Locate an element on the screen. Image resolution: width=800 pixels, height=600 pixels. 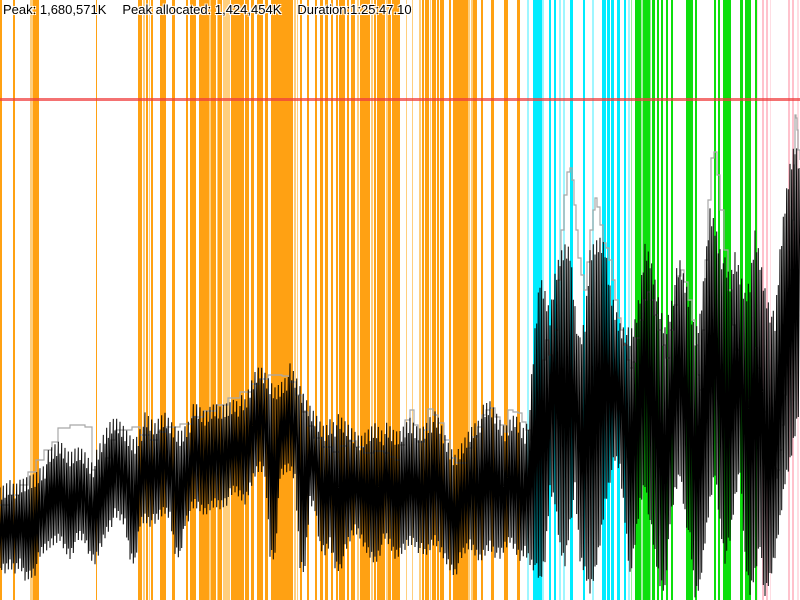
peak-stat: Peak: 1,680,571K is located at coordinates (55, 9).